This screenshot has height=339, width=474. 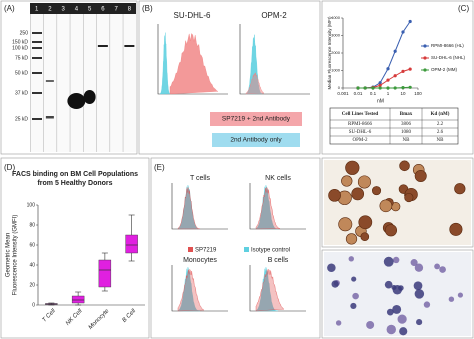 What do you see at coordinates (360, 140) in the screenshot?
I see `table-cell: OPM-2` at bounding box center [360, 140].